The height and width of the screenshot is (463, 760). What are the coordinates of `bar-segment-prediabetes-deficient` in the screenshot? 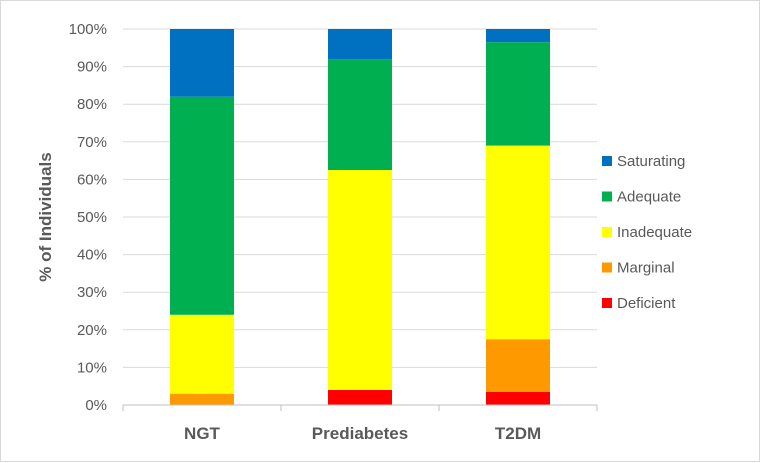 It's located at (360, 397).